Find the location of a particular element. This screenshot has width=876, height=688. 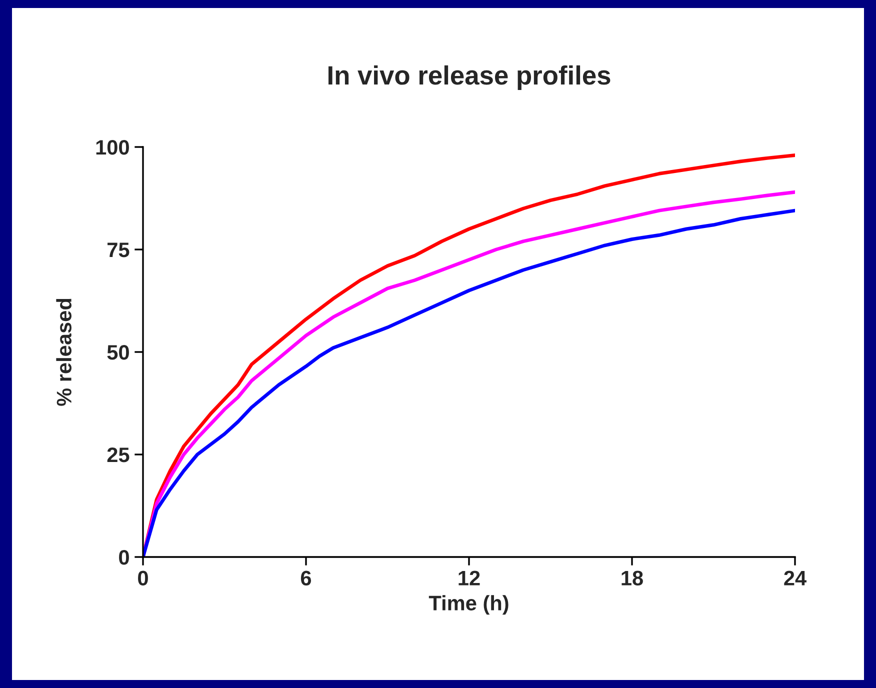

y-axis-title: % released is located at coordinates (64, 352).